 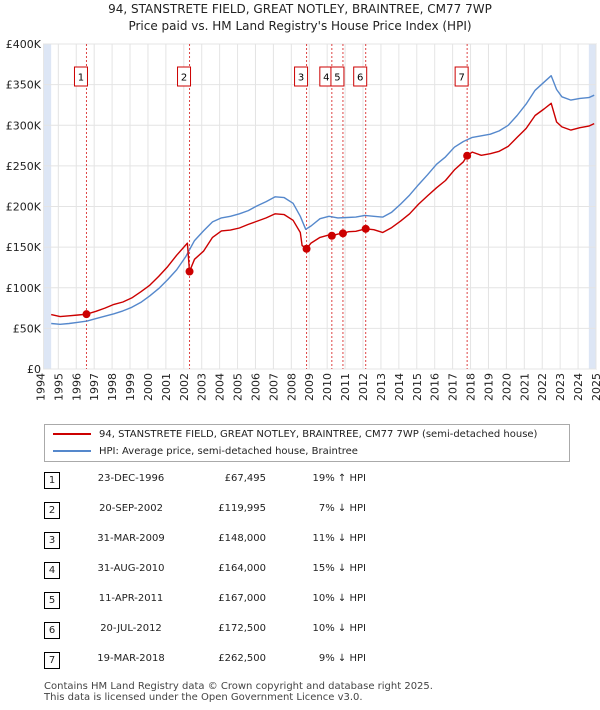 What do you see at coordinates (417, 387) in the screenshot?
I see `x-tick-label: 2015` at bounding box center [417, 387].